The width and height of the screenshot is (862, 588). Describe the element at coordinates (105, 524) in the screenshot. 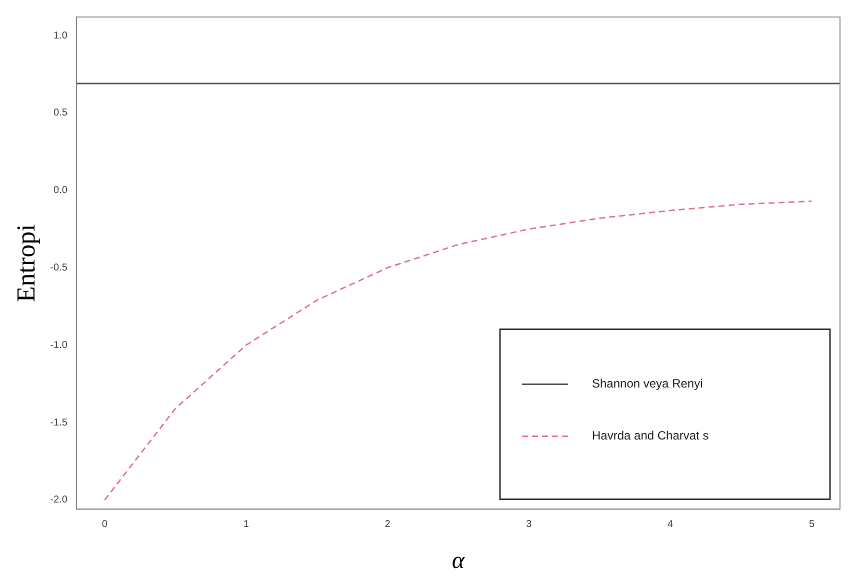

I see `x-tick-label: 0` at that location.